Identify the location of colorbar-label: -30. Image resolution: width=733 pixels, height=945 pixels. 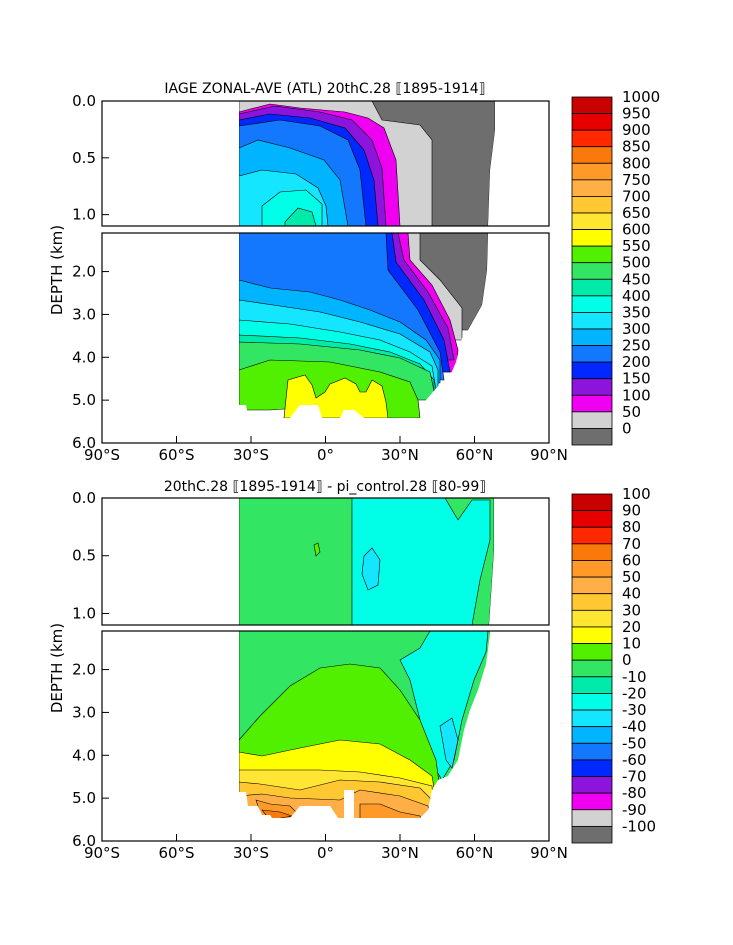
(634, 710).